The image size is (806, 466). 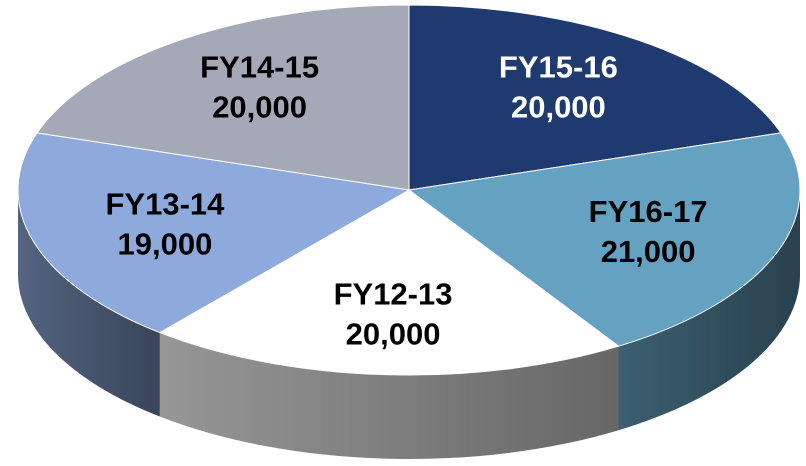 What do you see at coordinates (165, 203) in the screenshot?
I see `slice-category-label: FY13-14` at bounding box center [165, 203].